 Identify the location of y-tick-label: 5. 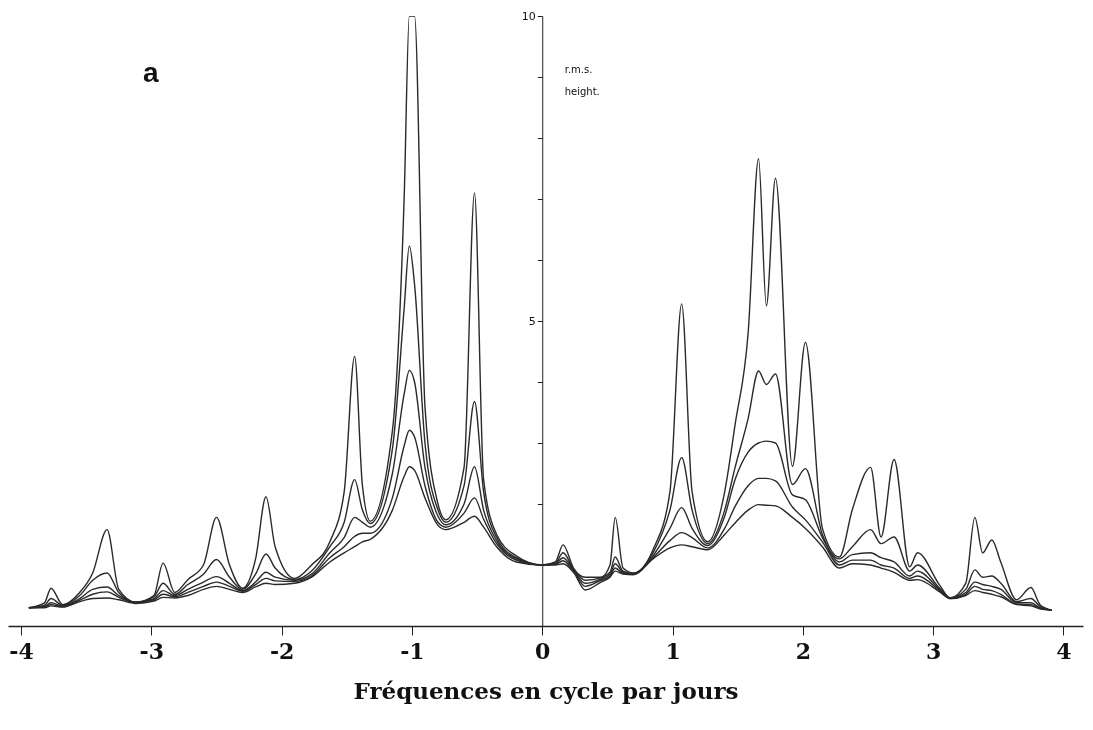
(532, 321).